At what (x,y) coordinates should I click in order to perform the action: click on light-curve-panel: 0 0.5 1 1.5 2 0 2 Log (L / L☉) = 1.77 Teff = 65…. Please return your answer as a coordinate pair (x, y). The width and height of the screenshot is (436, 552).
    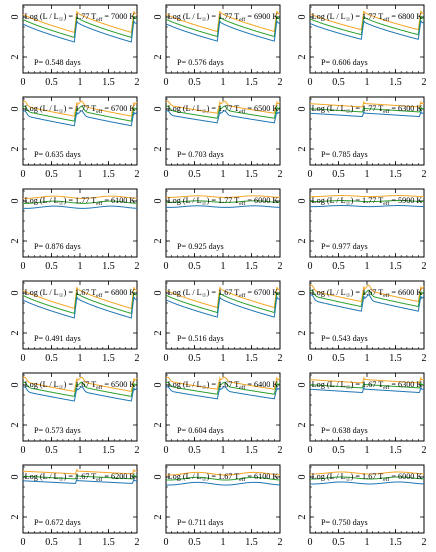
    Looking at the image, I should click on (218, 138).